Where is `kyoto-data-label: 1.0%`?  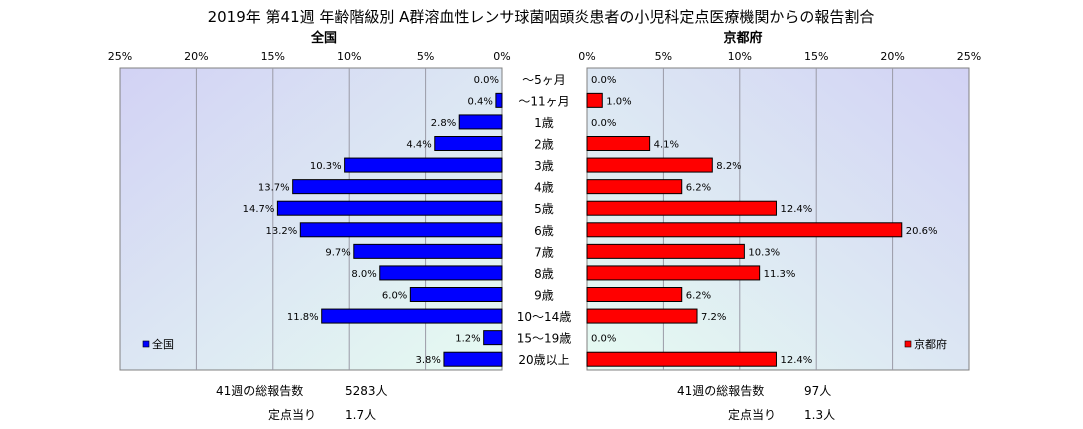
kyoto-data-label: 1.0% is located at coordinates (618, 101).